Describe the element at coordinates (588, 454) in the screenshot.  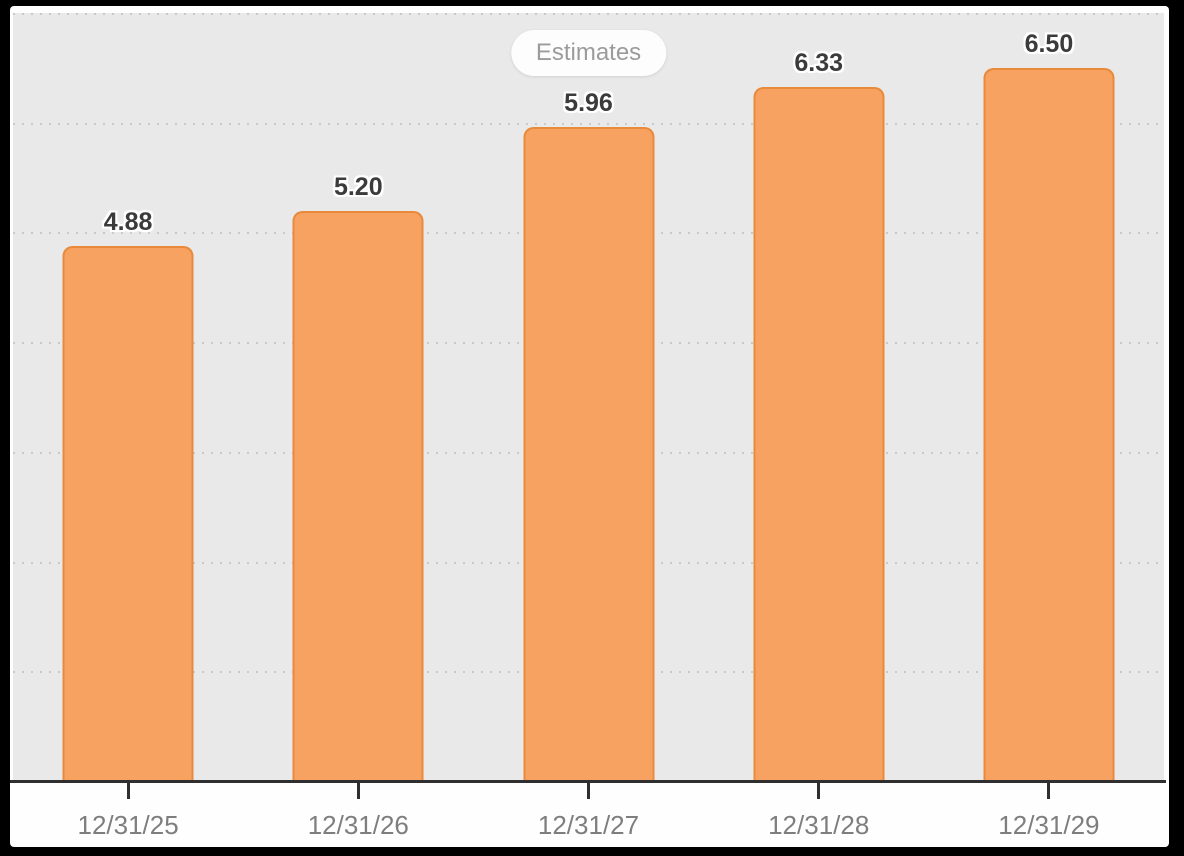
I see `bar-12/31/27` at that location.